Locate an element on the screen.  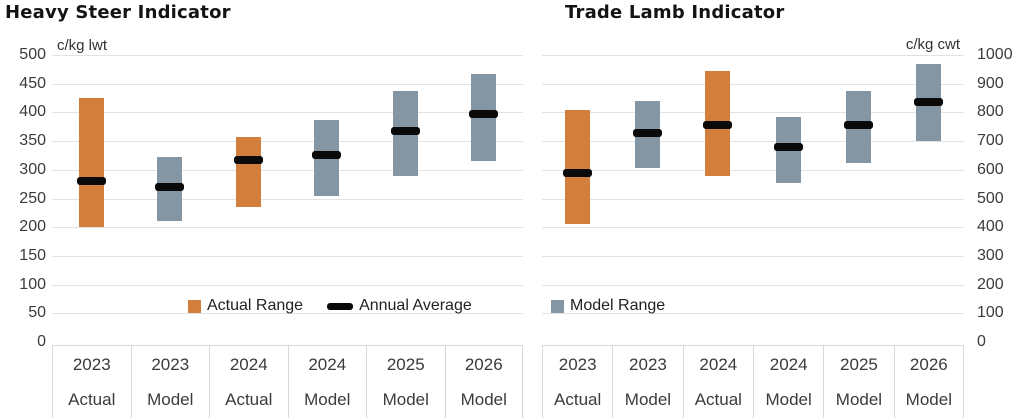
legend: Model Range is located at coordinates (608, 306).